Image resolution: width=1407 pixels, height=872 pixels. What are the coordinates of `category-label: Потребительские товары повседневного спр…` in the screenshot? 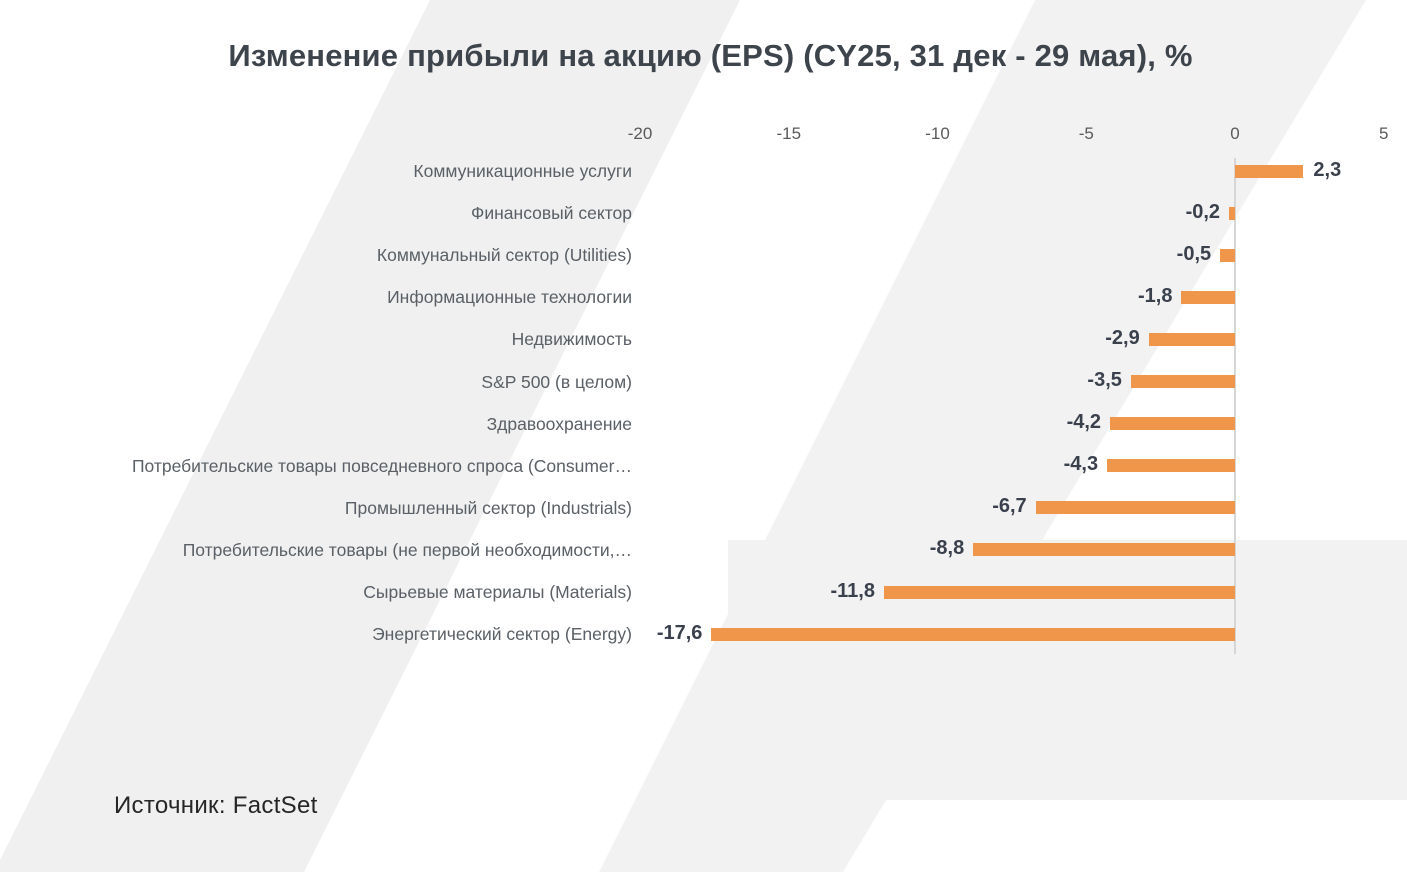 It's located at (381, 465).